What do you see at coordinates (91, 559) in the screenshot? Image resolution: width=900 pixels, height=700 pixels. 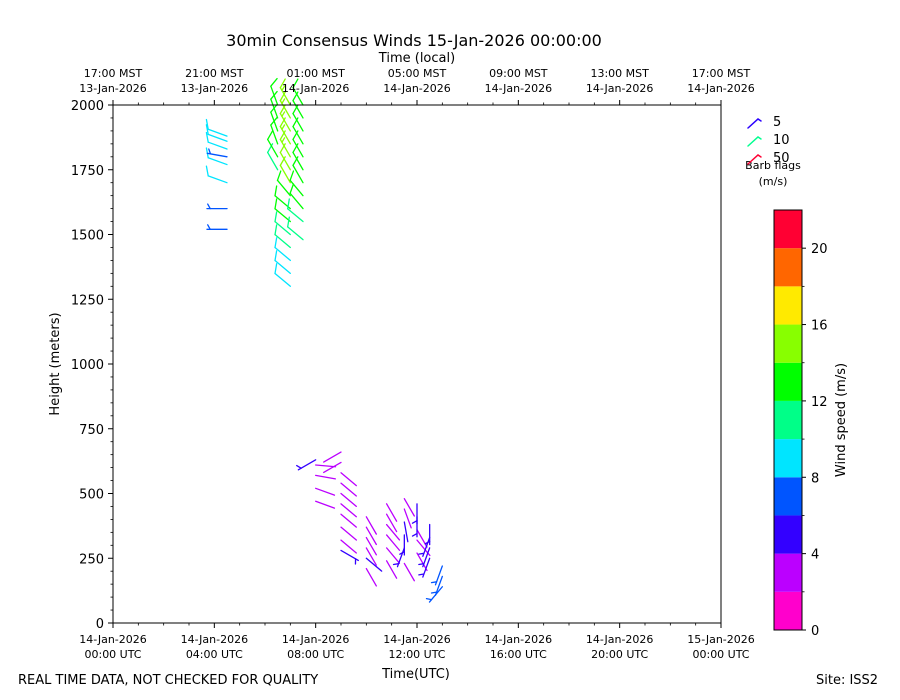 I see `y-tick-label: 250` at bounding box center [91, 559].